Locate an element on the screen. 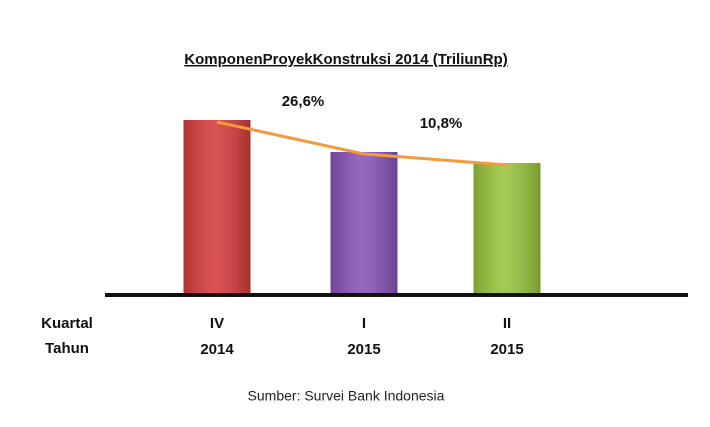  annotation: 10,8% is located at coordinates (441, 123).